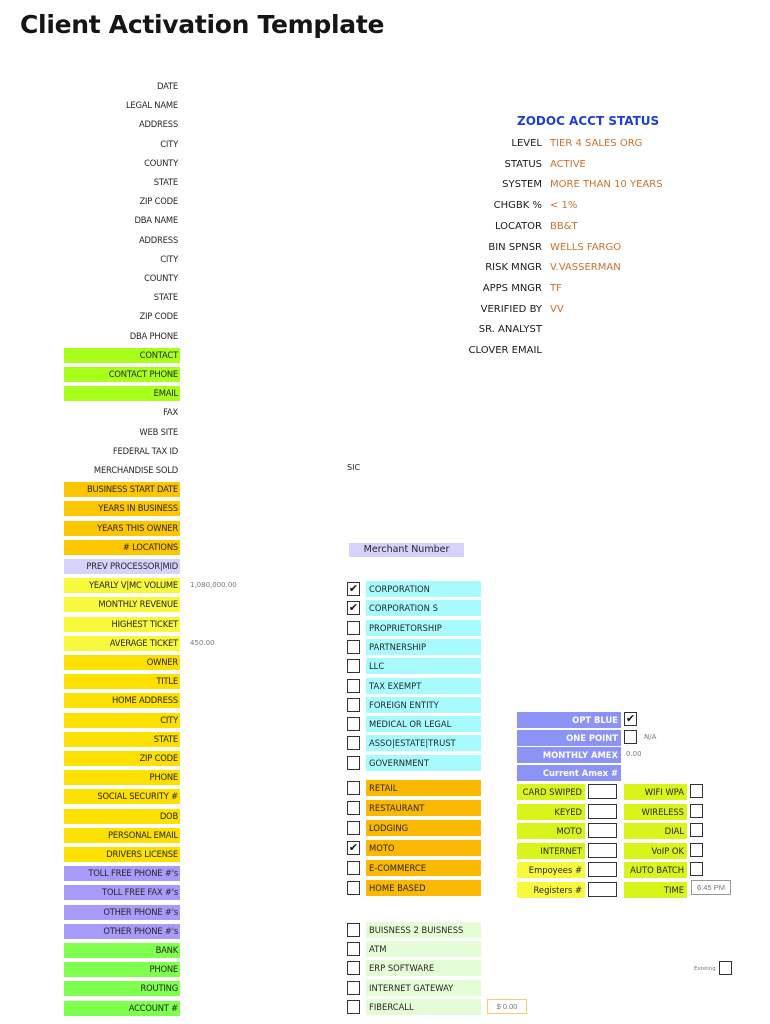 Image resolution: width=770 pixels, height=1024 pixels. I want to click on status-value: ACTIVE, so click(568, 164).